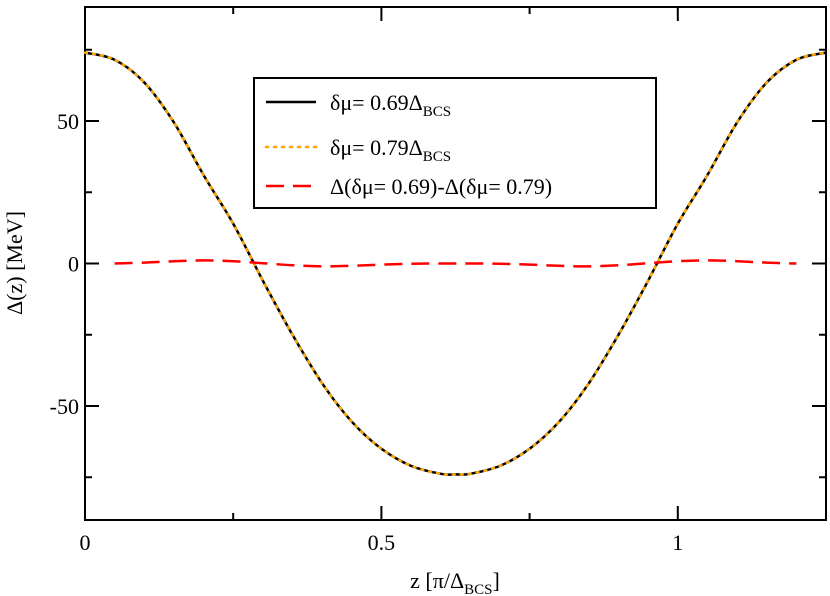 Image resolution: width=830 pixels, height=596 pixels. I want to click on x-tick-label-1: 0, so click(85, 542).